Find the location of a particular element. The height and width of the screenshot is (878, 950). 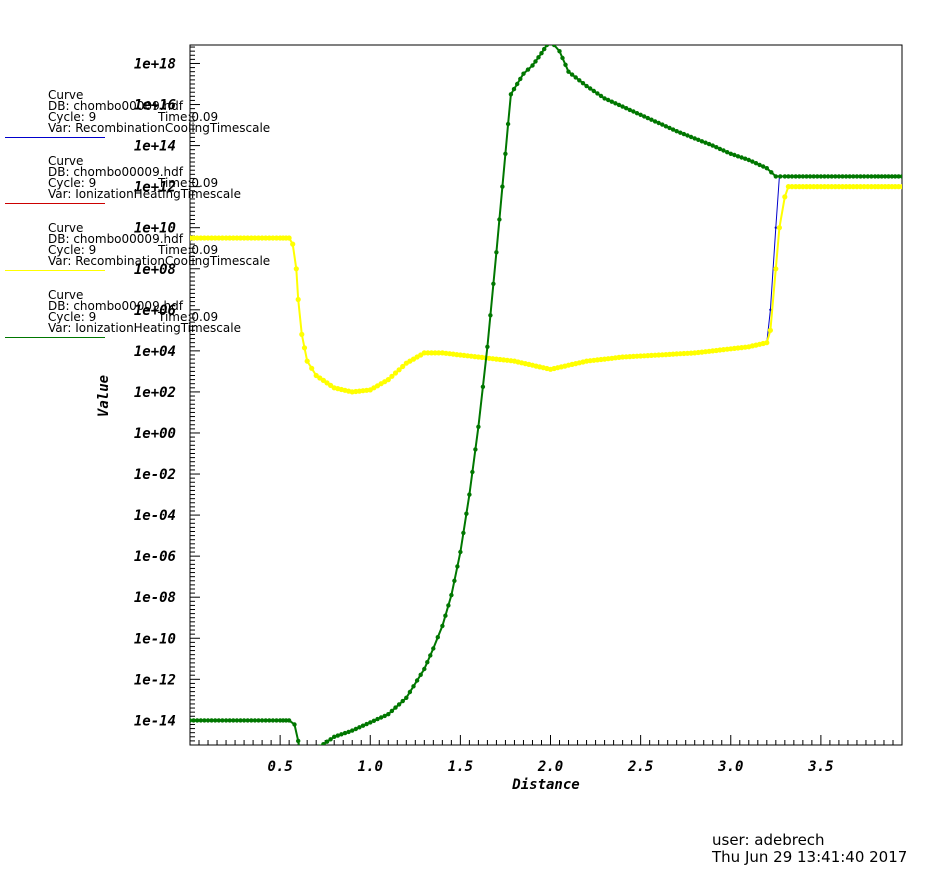

footer-user: user: adebrech is located at coordinates (768, 840).